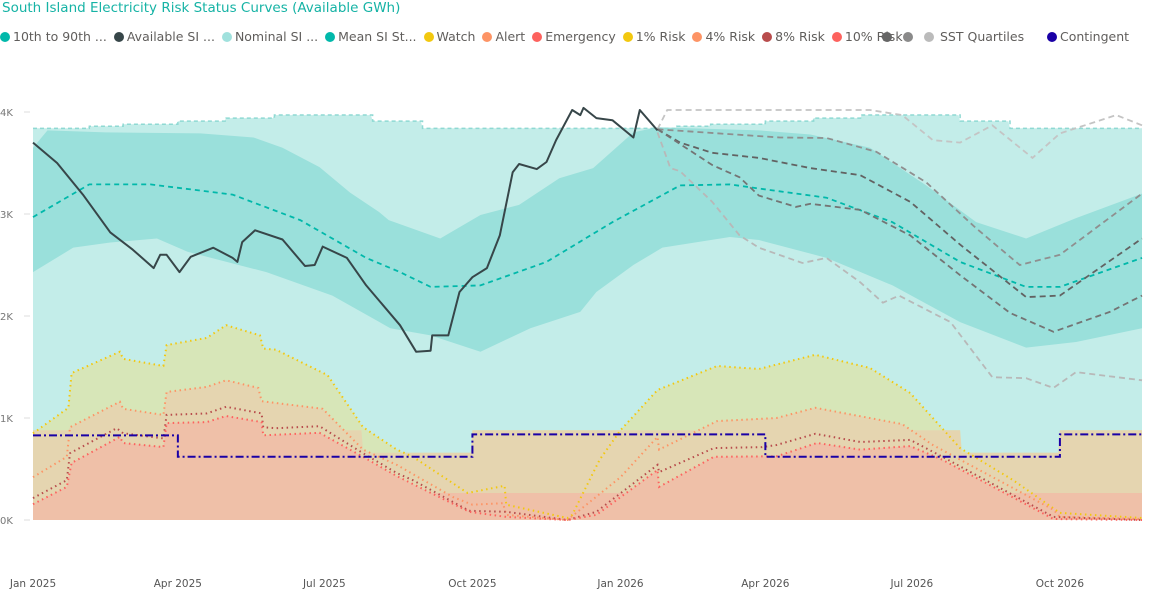  Describe the element at coordinates (730, 36) in the screenshot. I see `legend-label: 4% Risk` at that location.